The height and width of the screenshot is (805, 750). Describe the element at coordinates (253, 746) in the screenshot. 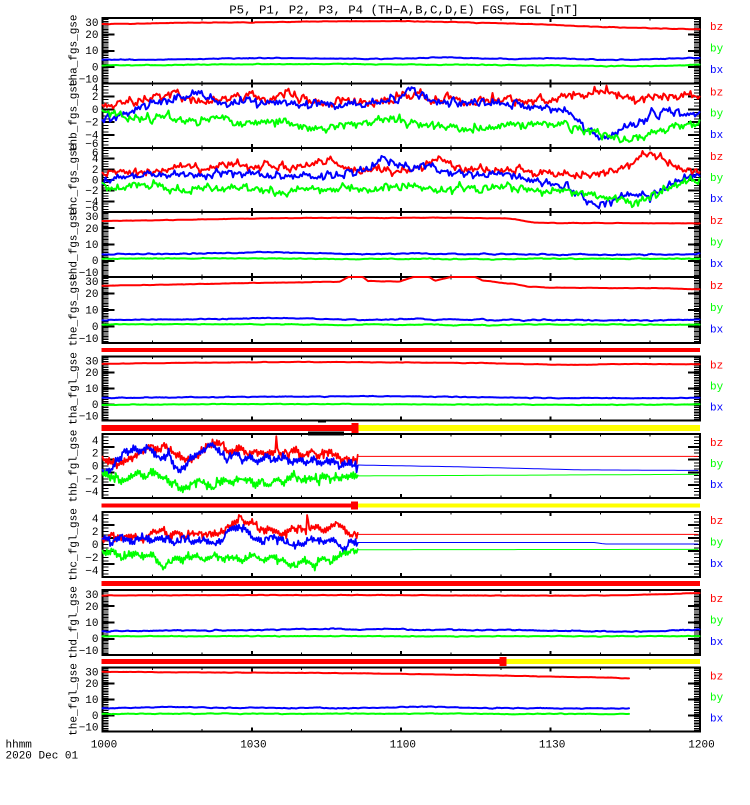

I see `svg-text: 1030` at that location.